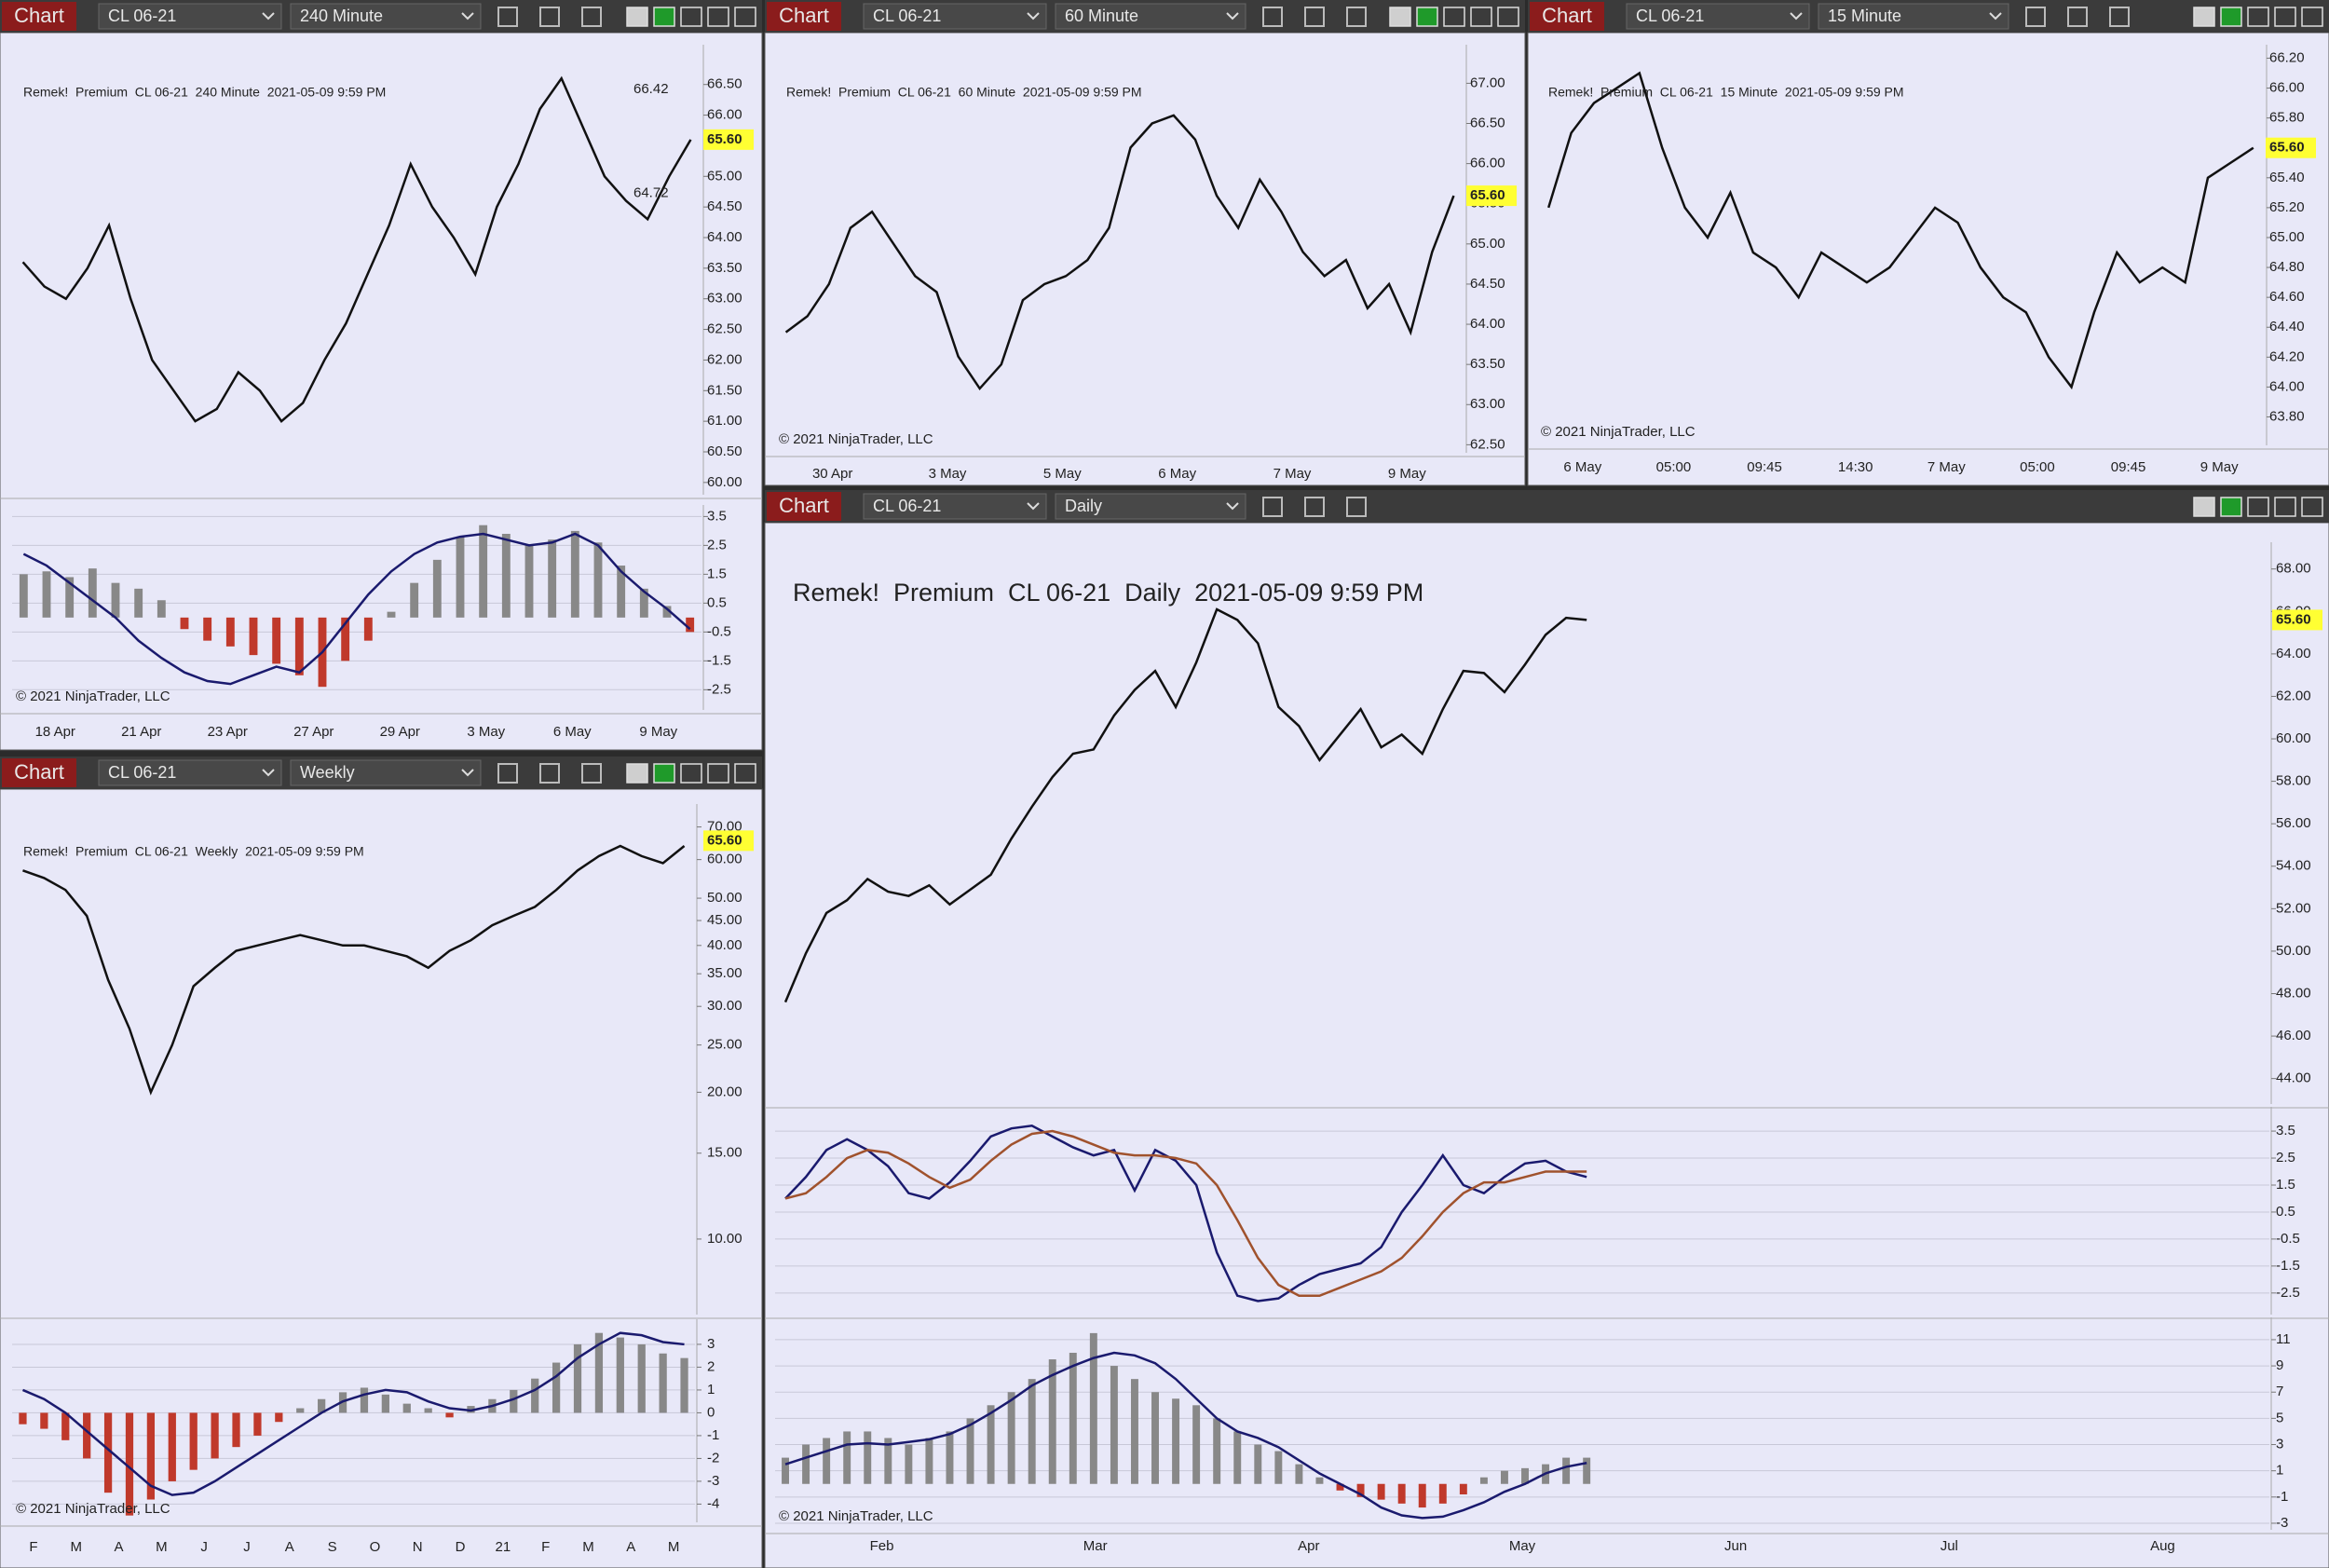  Describe the element at coordinates (1764, 467) in the screenshot. I see `x-tick-label: 09:45` at that location.